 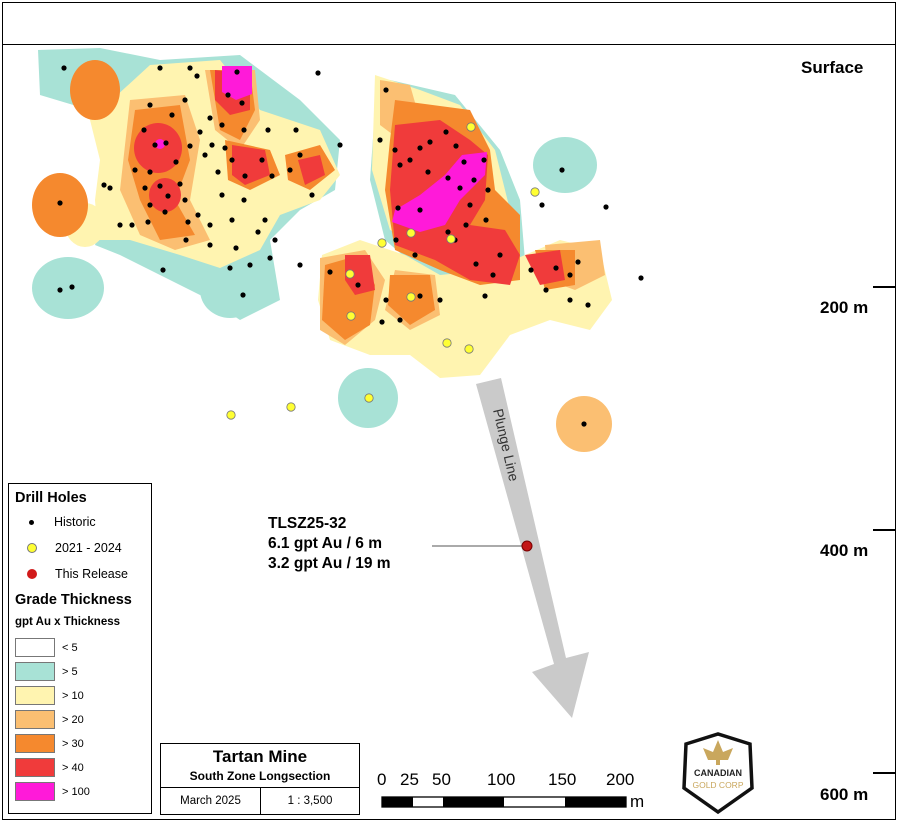 What do you see at coordinates (382, 779) in the screenshot?
I see `scale-label-0: 0` at bounding box center [382, 779].